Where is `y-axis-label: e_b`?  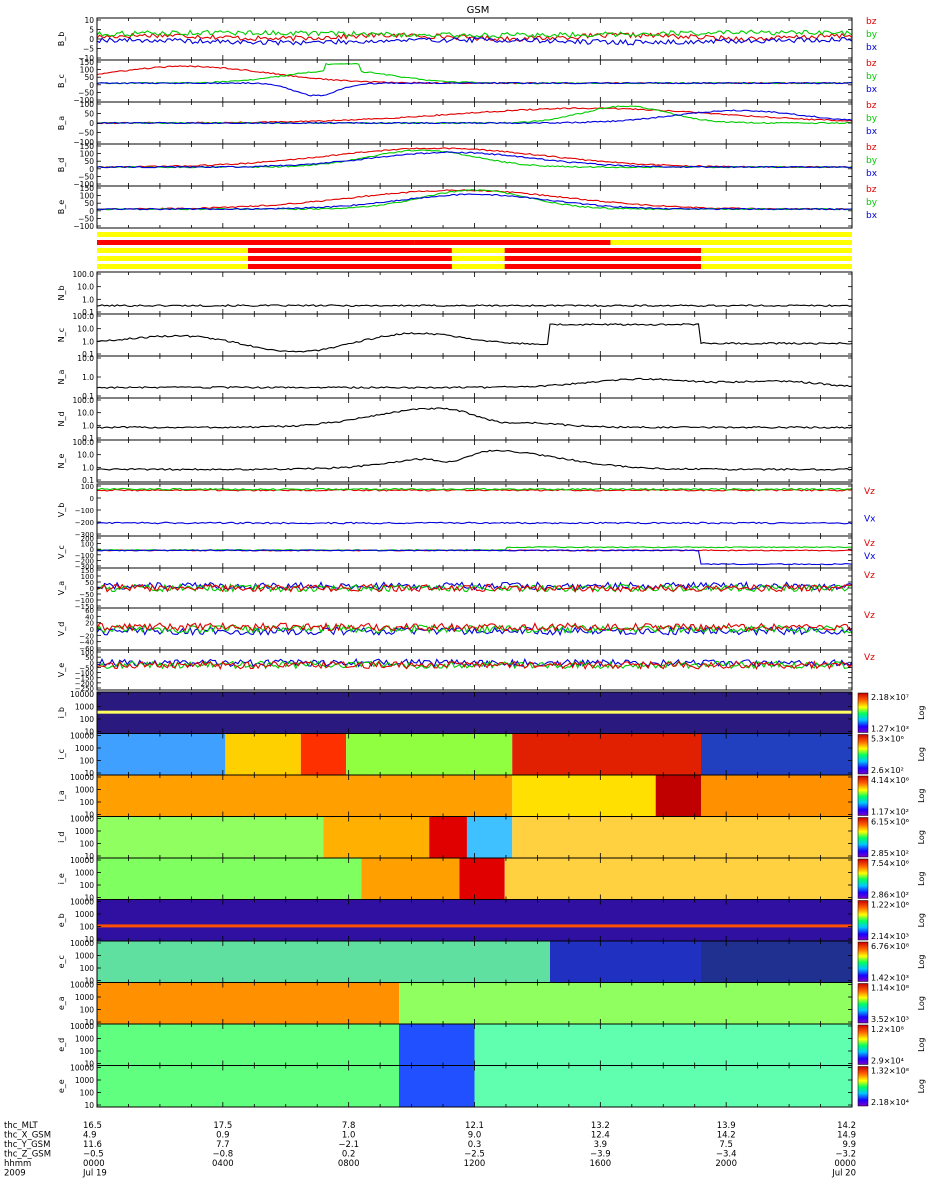
y-axis-label: e_b is located at coordinates (61, 920).